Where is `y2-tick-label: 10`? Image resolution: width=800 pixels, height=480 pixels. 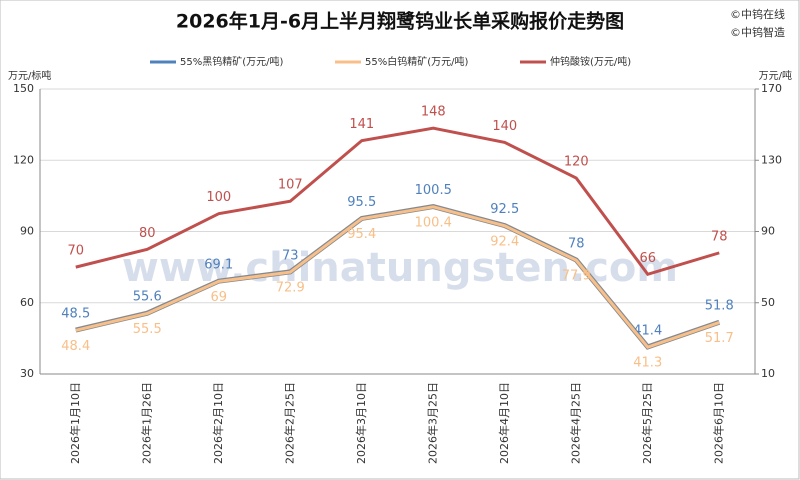
y2-tick-label: 10 is located at coordinates (768, 373).